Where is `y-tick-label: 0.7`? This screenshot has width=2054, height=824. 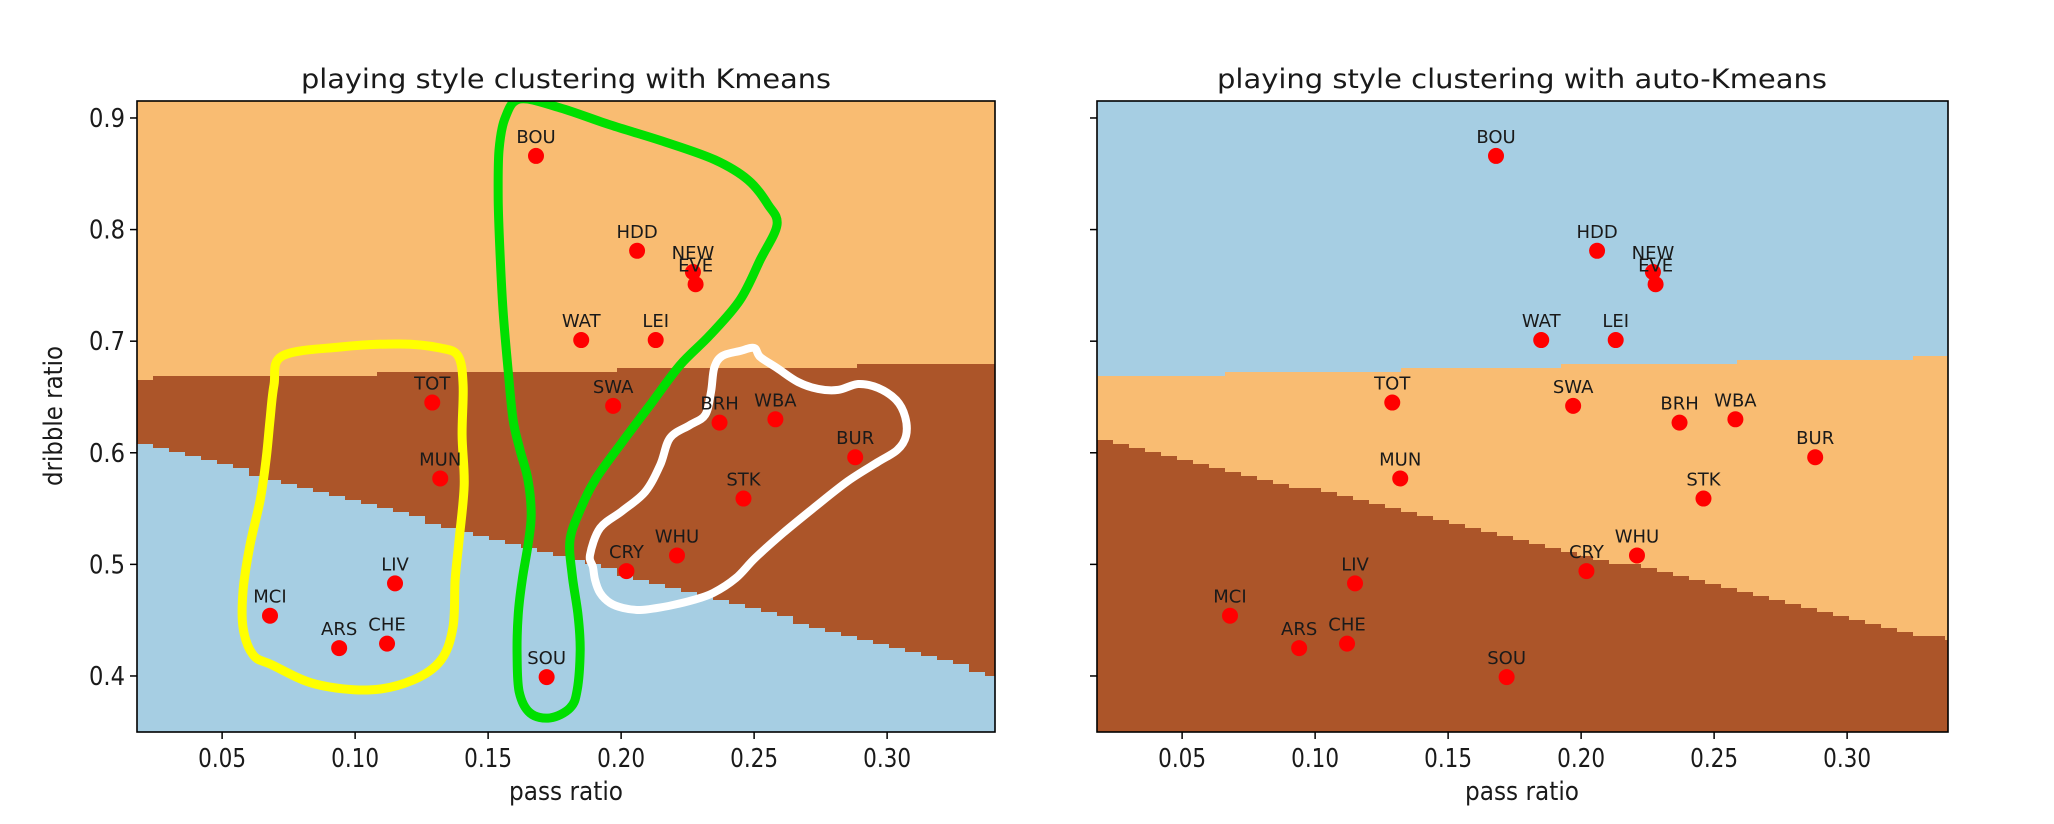 y-tick-label: 0.7 is located at coordinates (107, 342).